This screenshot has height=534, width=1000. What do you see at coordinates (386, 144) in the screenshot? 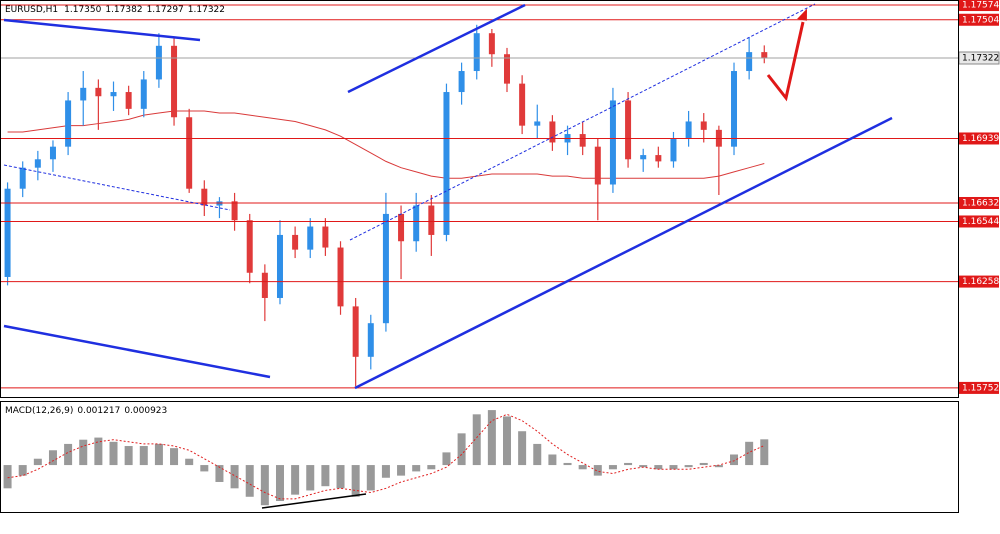
I see `moving-average` at bounding box center [386, 144].